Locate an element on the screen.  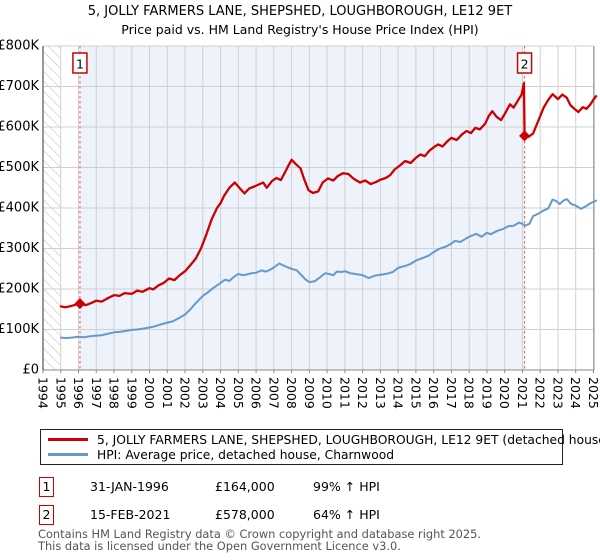
sale-marker-number: 1 is located at coordinates (80, 64).